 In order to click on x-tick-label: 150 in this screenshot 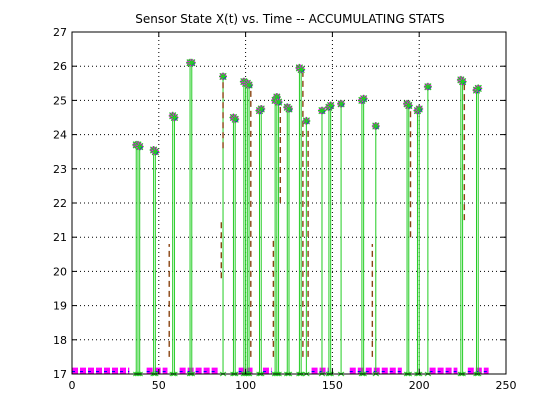, I will do `click(332, 385)`.